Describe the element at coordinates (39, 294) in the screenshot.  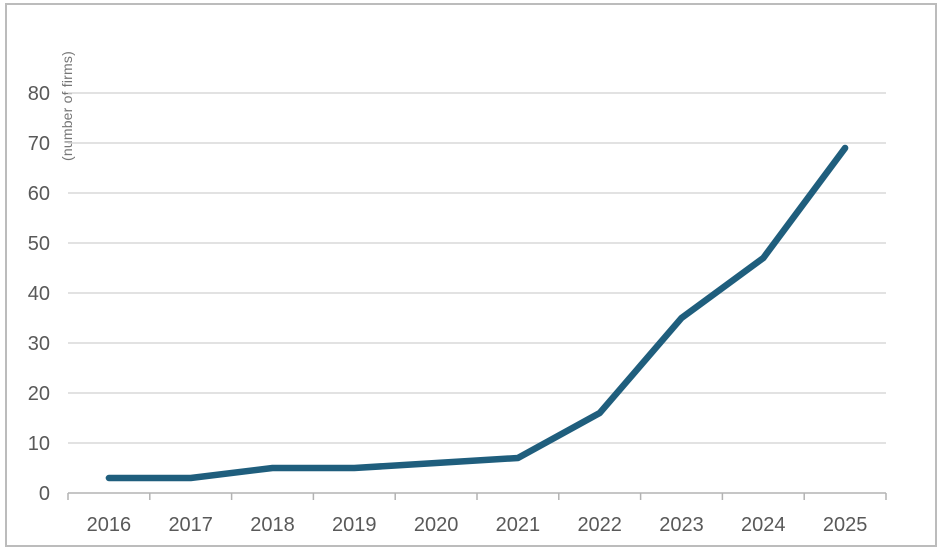
I see `y-tick-label: 40` at that location.